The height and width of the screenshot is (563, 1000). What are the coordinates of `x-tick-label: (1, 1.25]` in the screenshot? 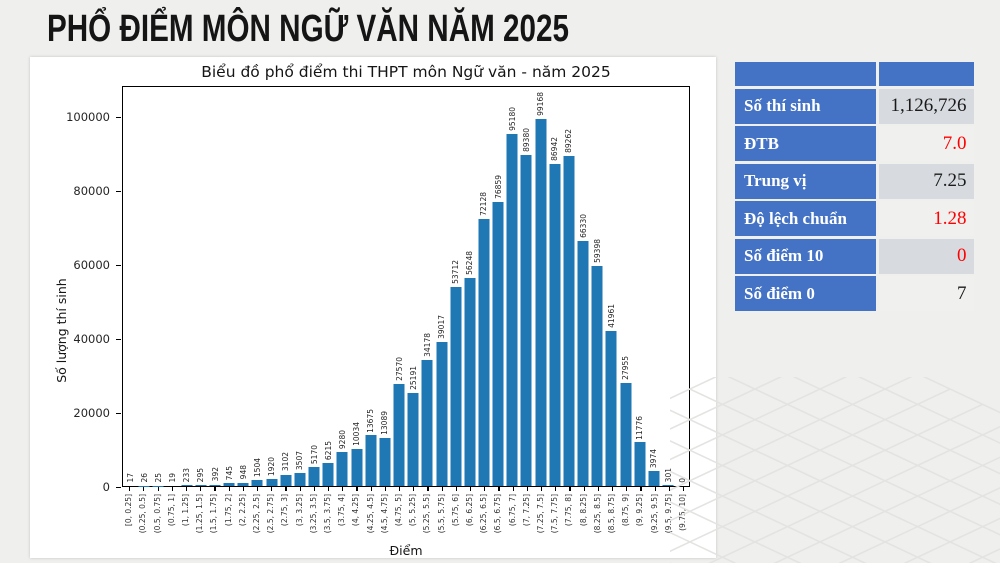 It's located at (185, 510).